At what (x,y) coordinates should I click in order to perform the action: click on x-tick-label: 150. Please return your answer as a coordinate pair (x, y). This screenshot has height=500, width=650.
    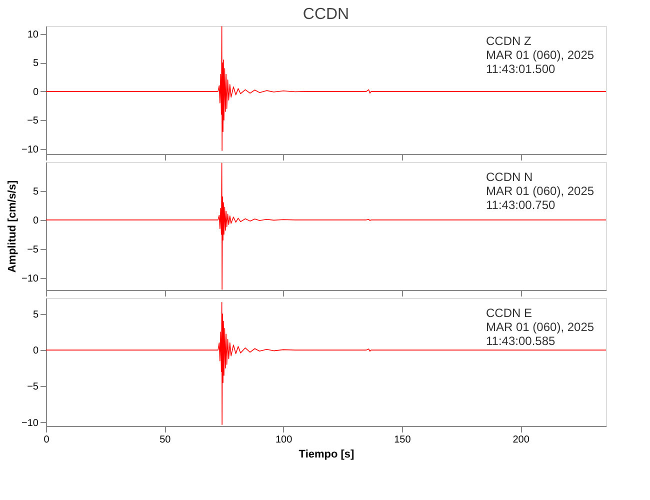
    Looking at the image, I should click on (403, 440).